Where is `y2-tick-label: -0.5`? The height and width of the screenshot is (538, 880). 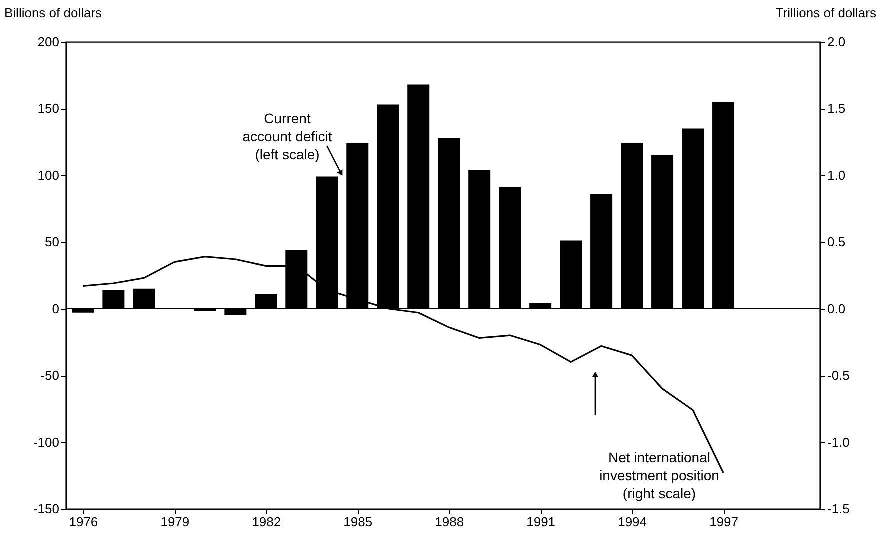 y2-tick-label: -0.5 is located at coordinates (839, 376).